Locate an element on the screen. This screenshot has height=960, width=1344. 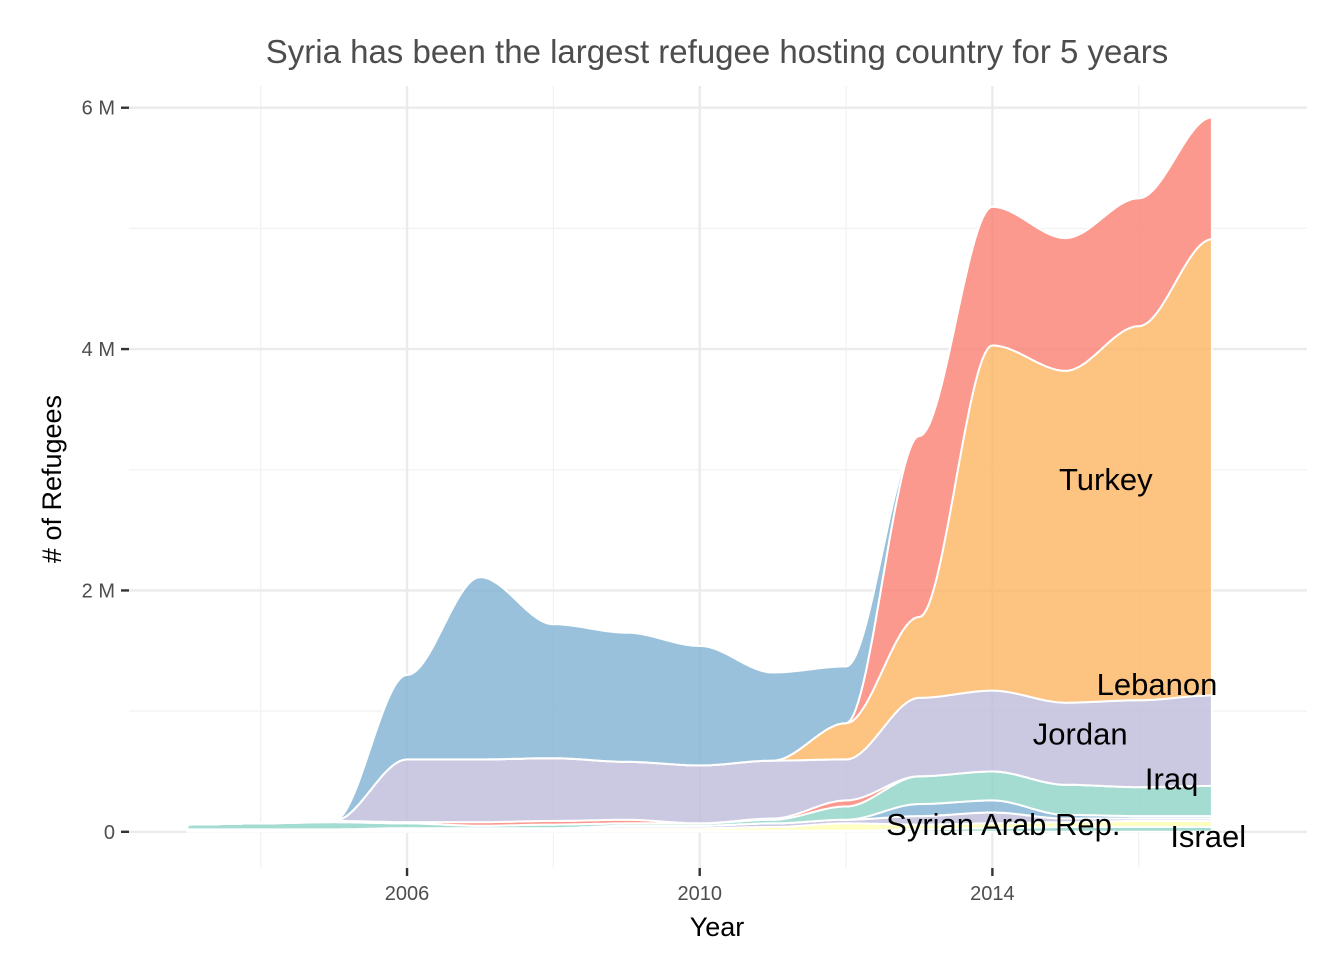
series-label: Lebanon is located at coordinates (1157, 684).